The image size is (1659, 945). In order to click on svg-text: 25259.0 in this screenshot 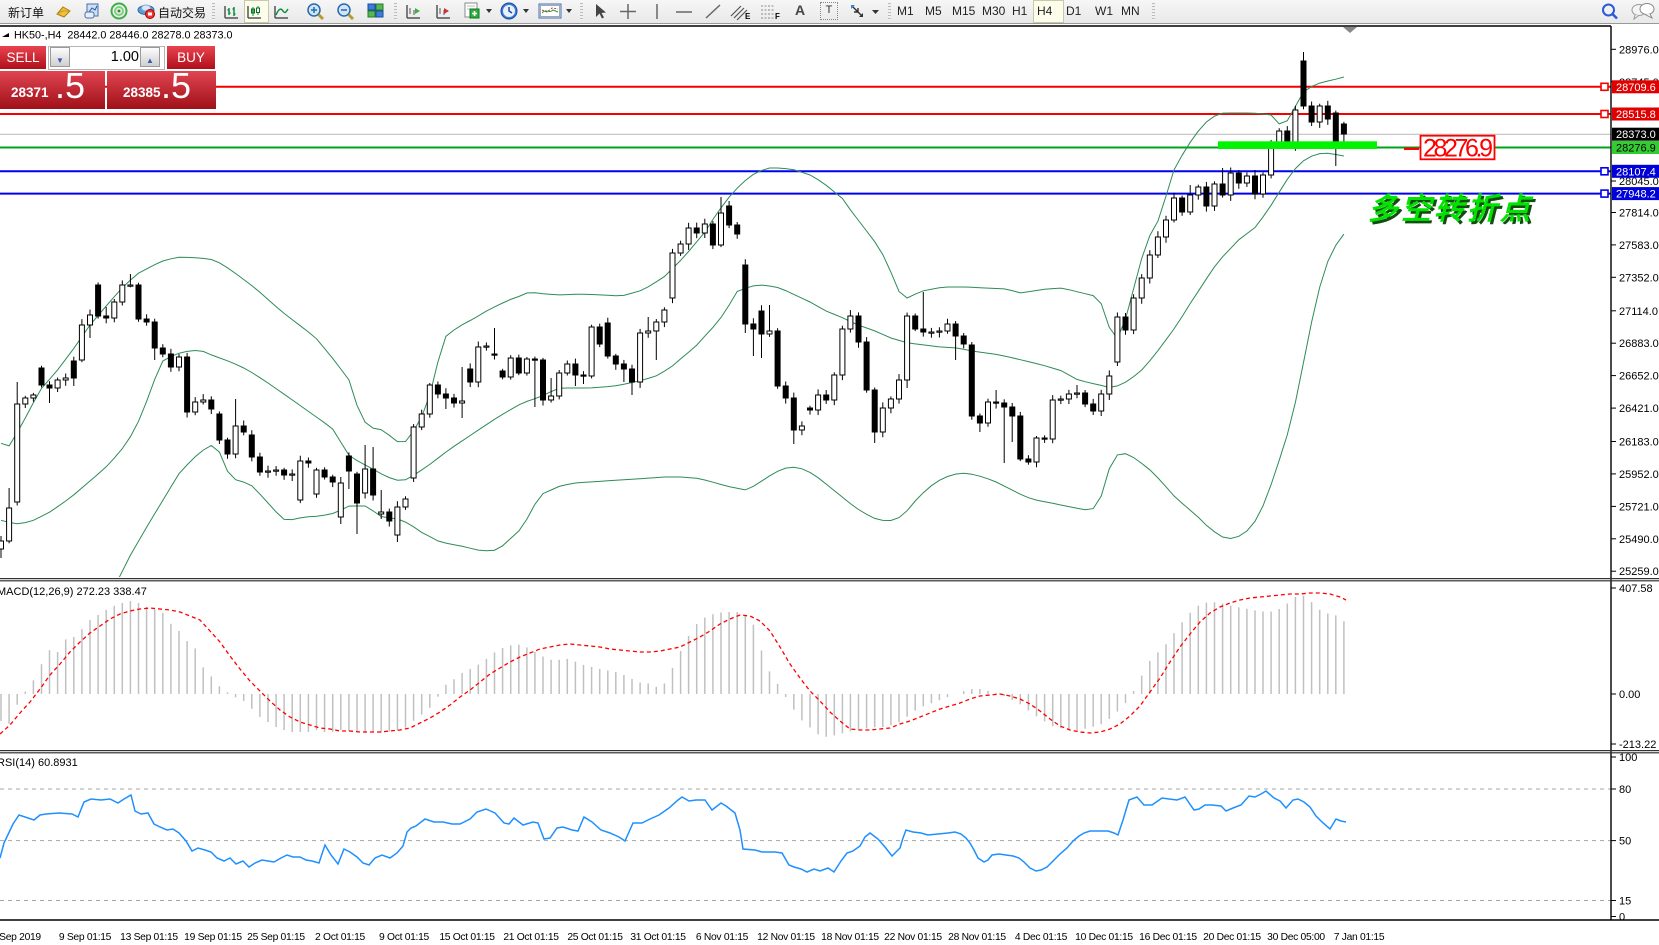, I will do `click(1639, 572)`.